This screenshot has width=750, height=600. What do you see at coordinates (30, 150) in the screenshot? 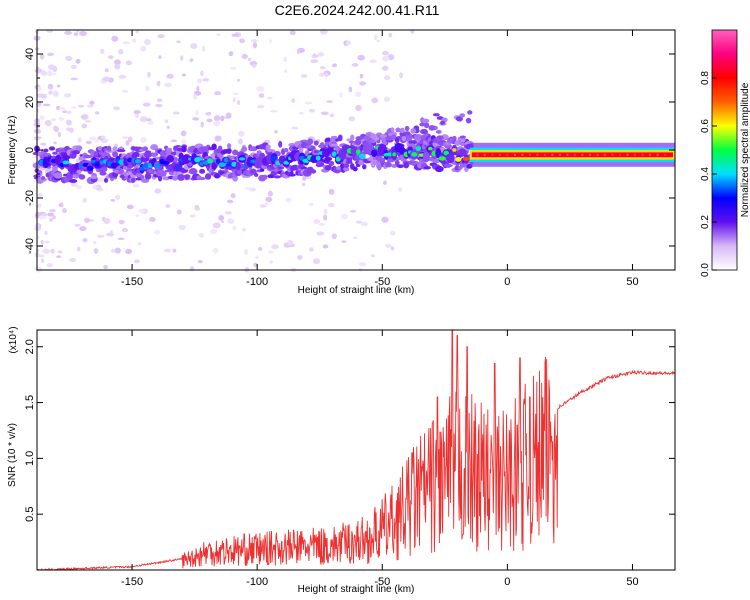
I see `y-tick-label: 0` at bounding box center [30, 150].